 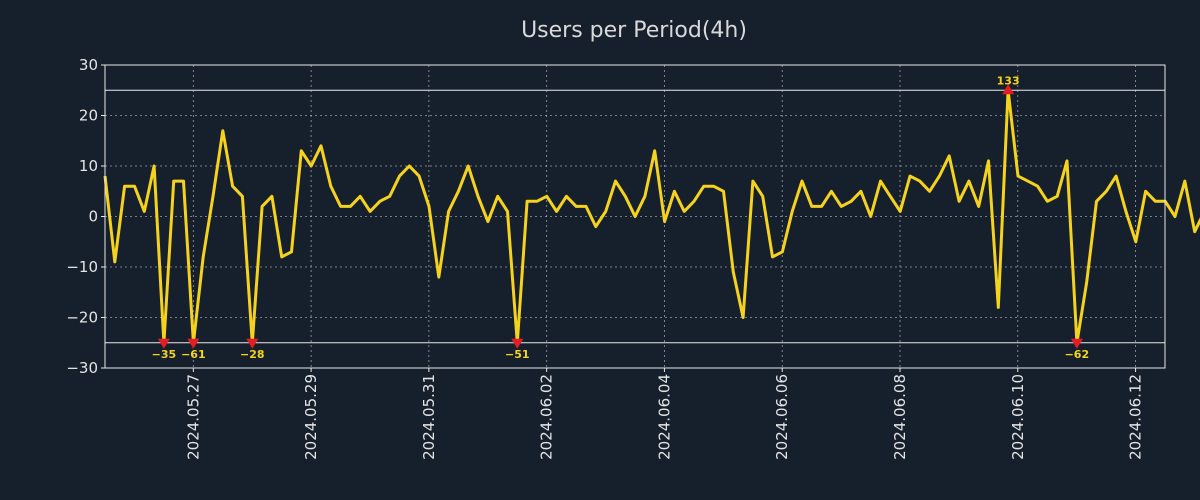 I want to click on x-tick-label: 2024.06.06, so click(x=782, y=417).